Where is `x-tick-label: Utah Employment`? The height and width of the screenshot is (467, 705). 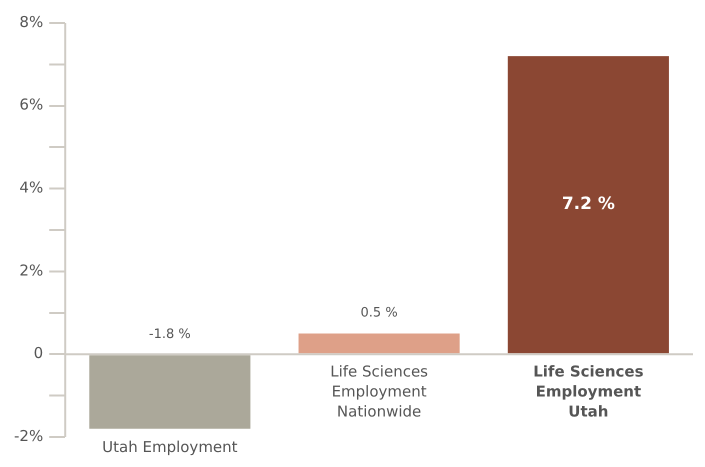 x-tick-label: Utah Employment is located at coordinates (170, 447).